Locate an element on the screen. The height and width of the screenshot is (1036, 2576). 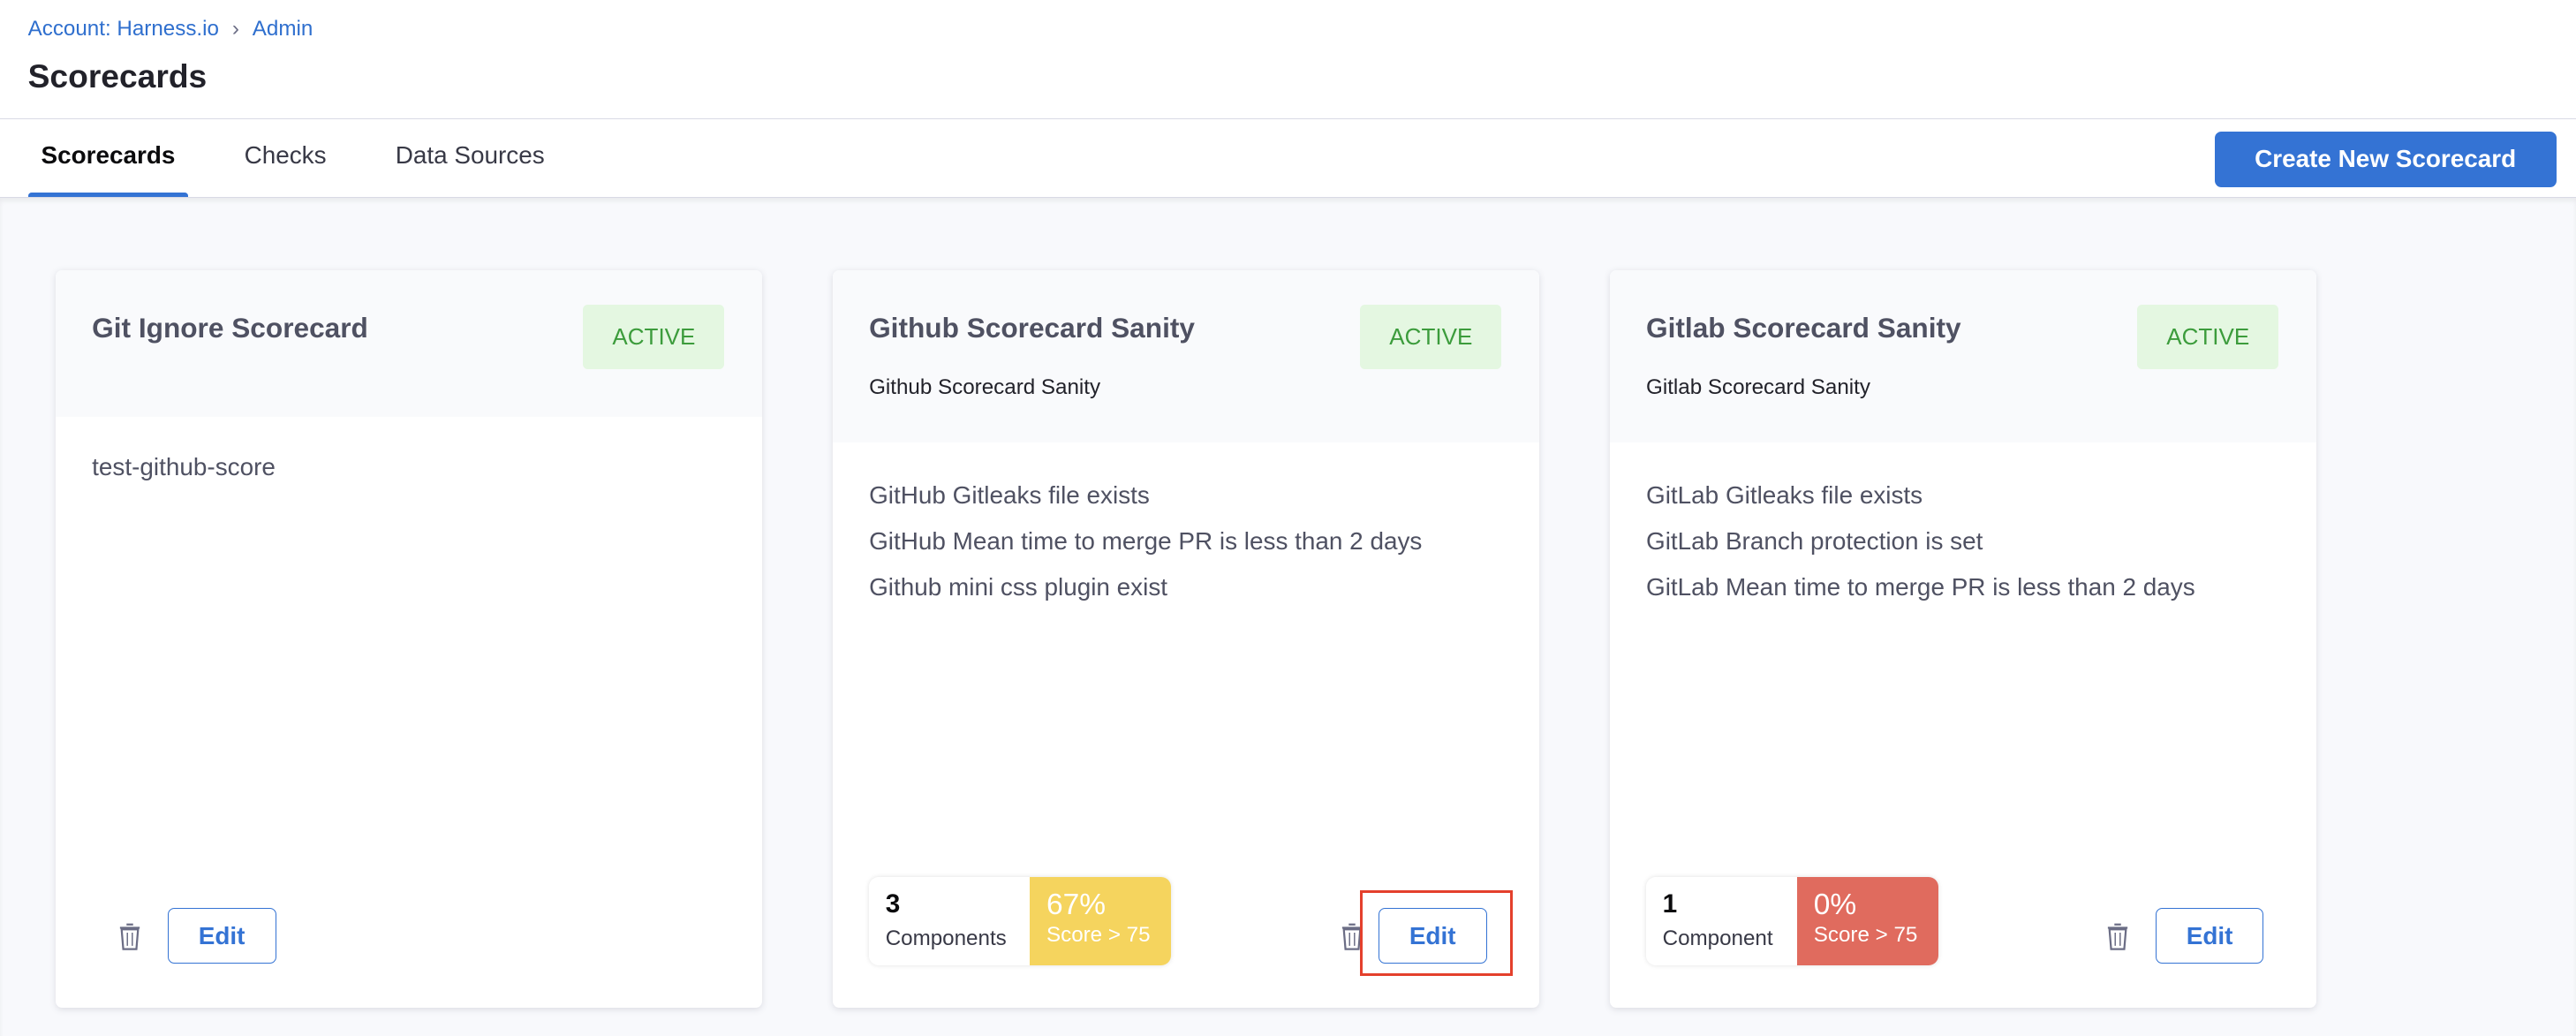
tabs: Scorecards Checks Data Sources is located at coordinates (292, 169).